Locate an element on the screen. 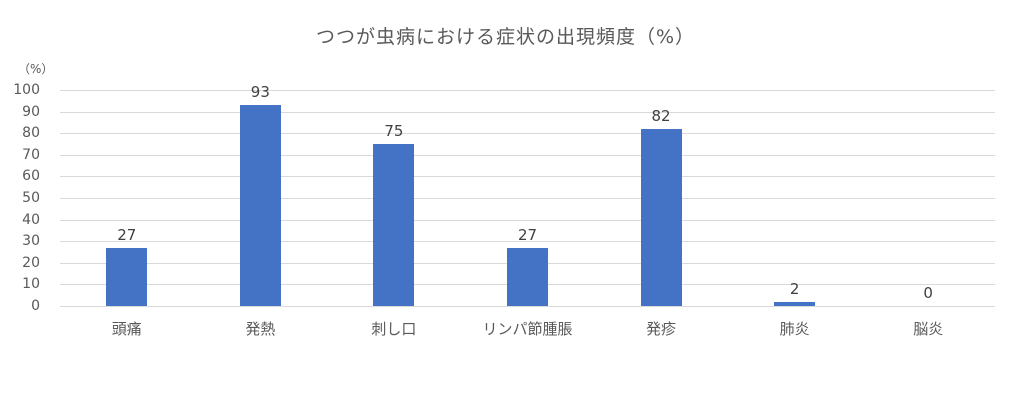 The image size is (1011, 407). y-tick-label: 40 is located at coordinates (31, 219).